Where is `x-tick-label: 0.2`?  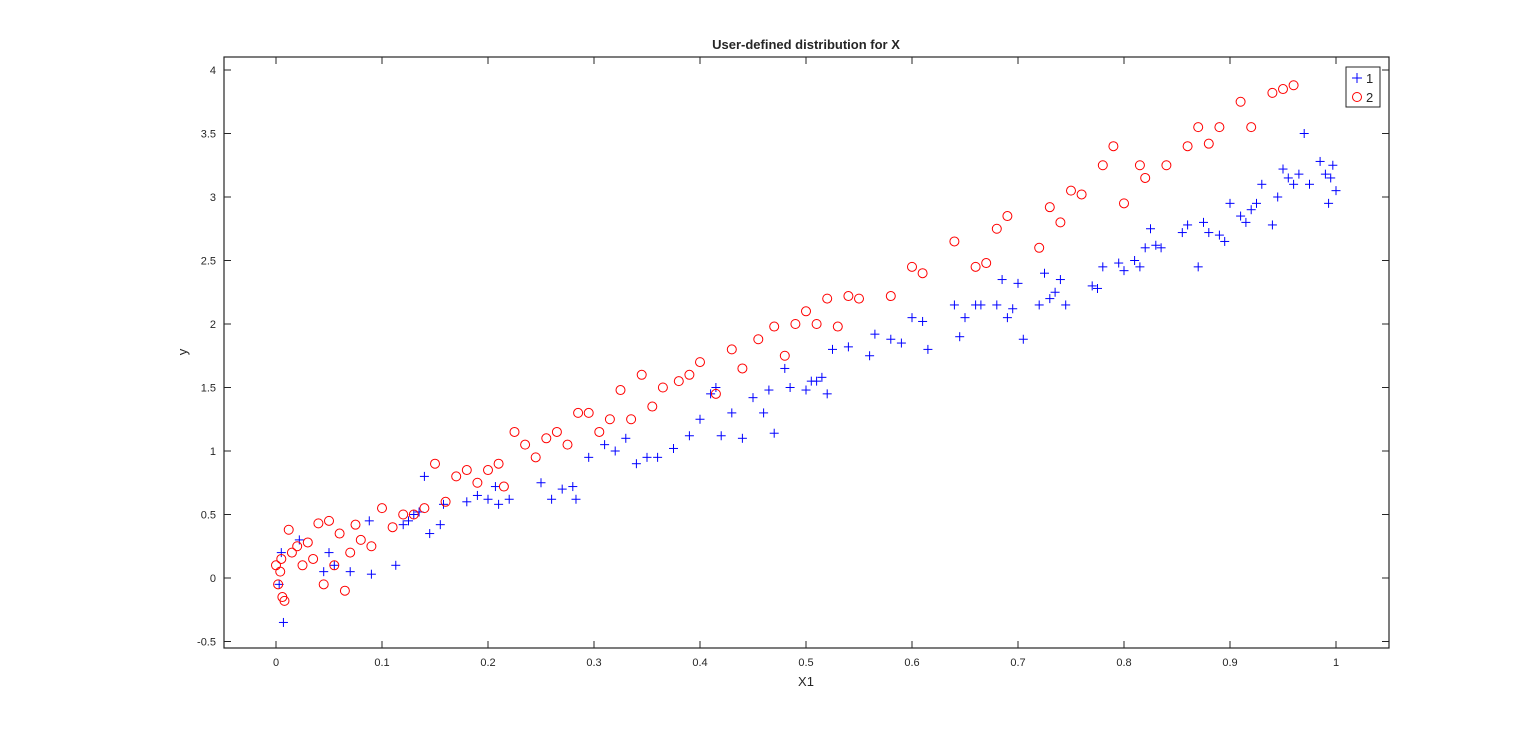
x-tick-label: 0.2 is located at coordinates (487, 663).